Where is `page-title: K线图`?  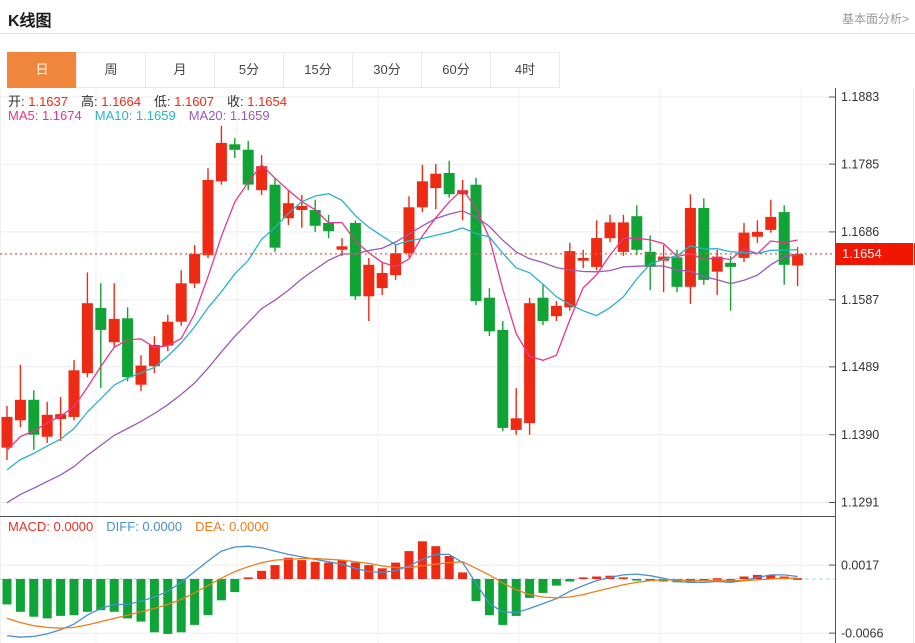 page-title: K线图 is located at coordinates (30, 21).